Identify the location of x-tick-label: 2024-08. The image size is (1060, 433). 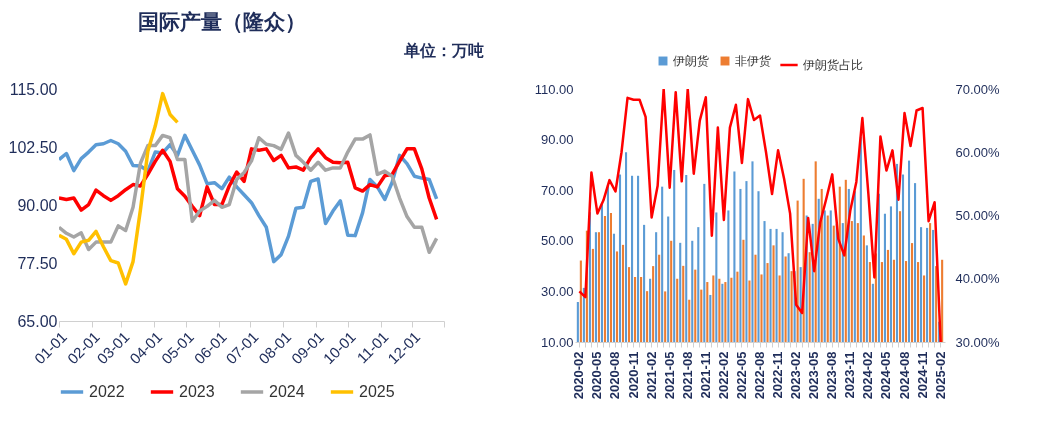
(904, 375).